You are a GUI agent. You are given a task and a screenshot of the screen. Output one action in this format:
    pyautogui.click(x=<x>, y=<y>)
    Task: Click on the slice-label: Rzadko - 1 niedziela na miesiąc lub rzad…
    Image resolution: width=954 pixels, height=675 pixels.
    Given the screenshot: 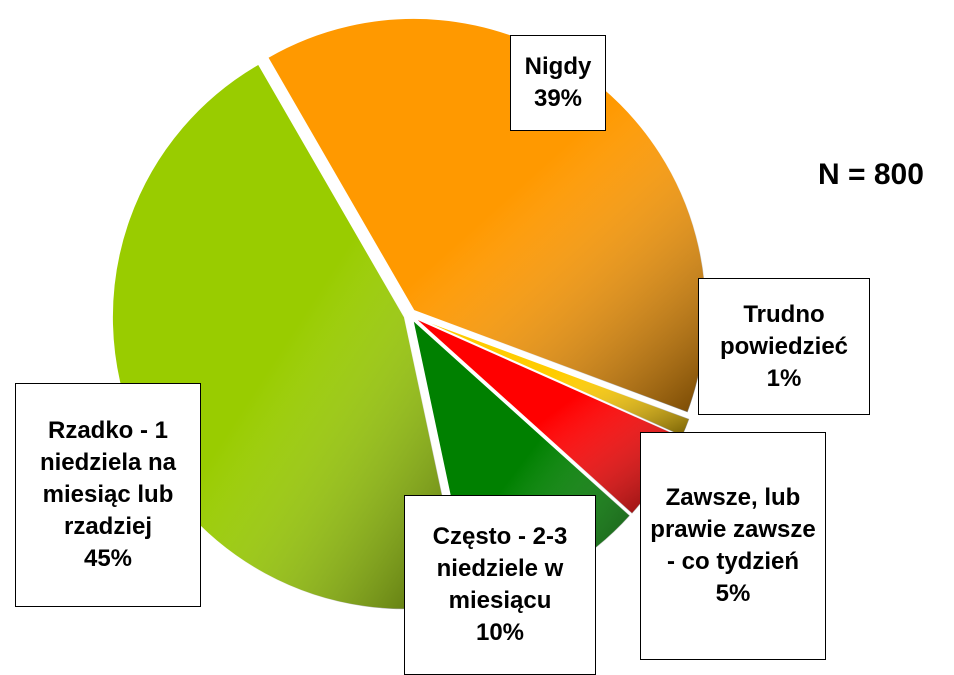 What is the action you would take?
    pyautogui.click(x=108, y=495)
    